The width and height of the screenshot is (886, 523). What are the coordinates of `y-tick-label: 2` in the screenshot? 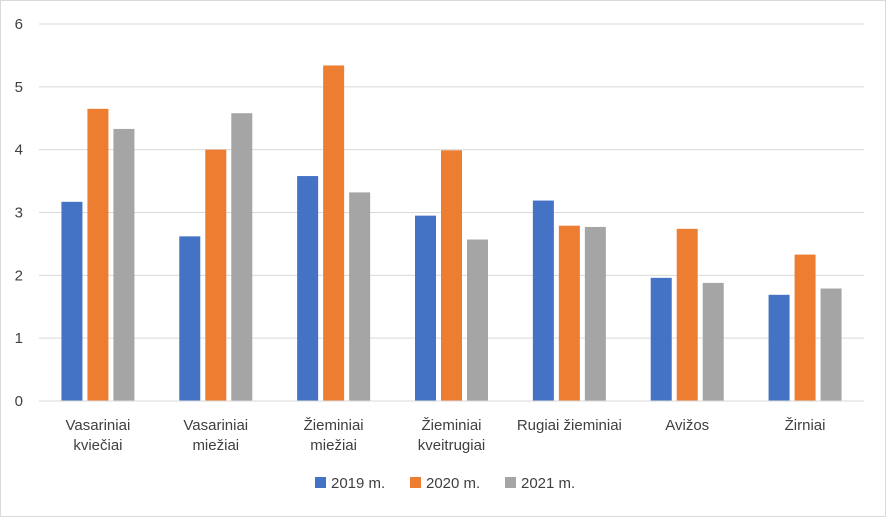 It's located at (19, 275).